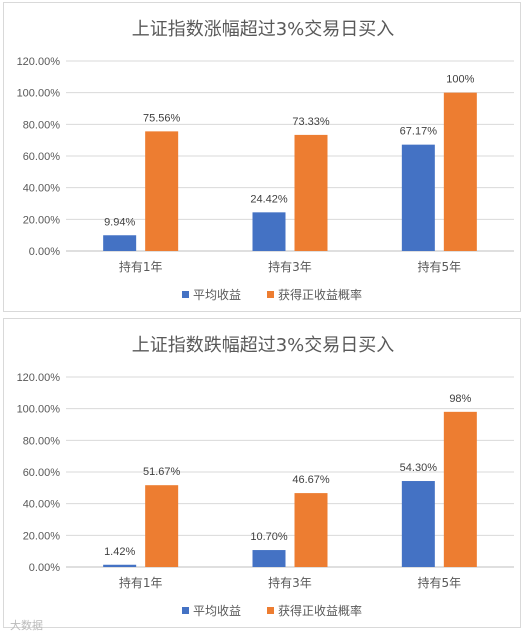  Describe the element at coordinates (26, 625) in the screenshot. I see `watermark-text: 大数据` at that location.